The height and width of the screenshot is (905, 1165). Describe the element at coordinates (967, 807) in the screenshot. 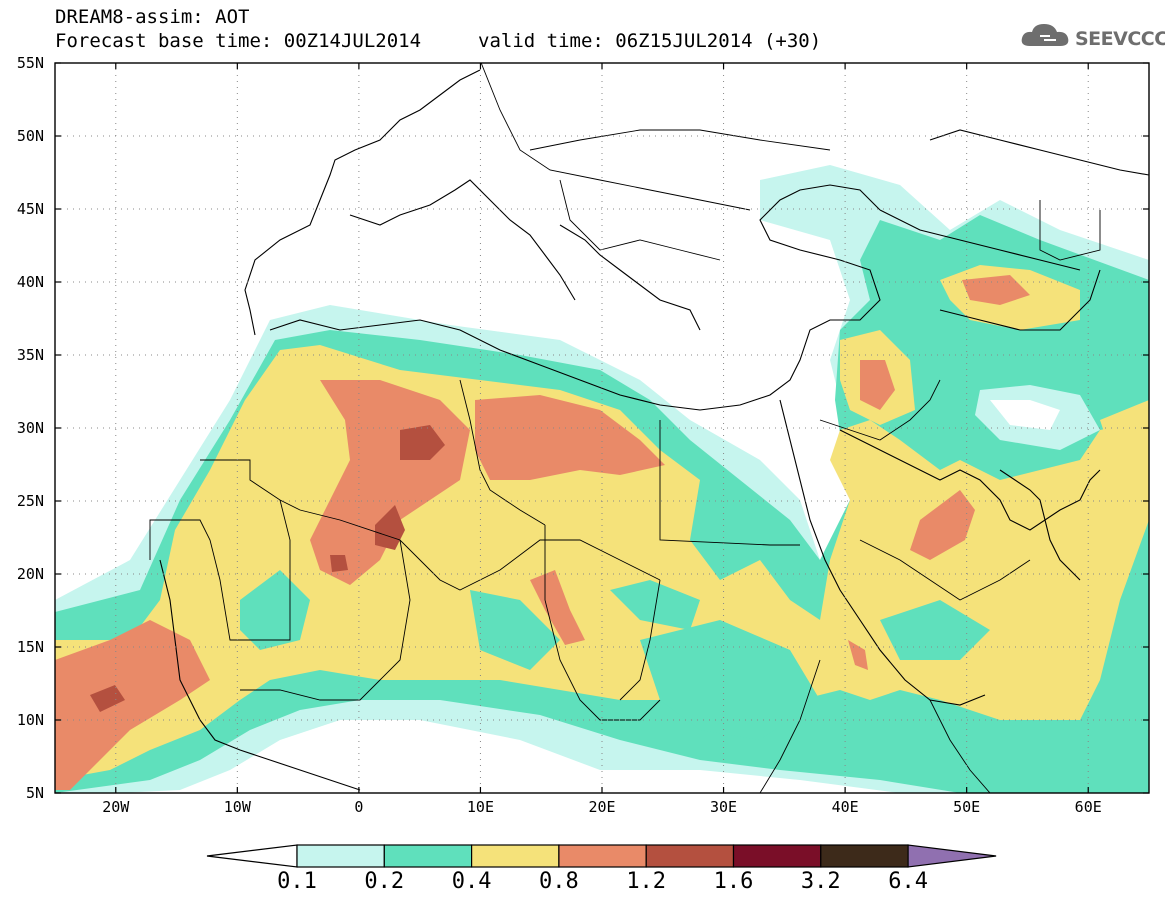

I see `lon-label: 50E` at that location.